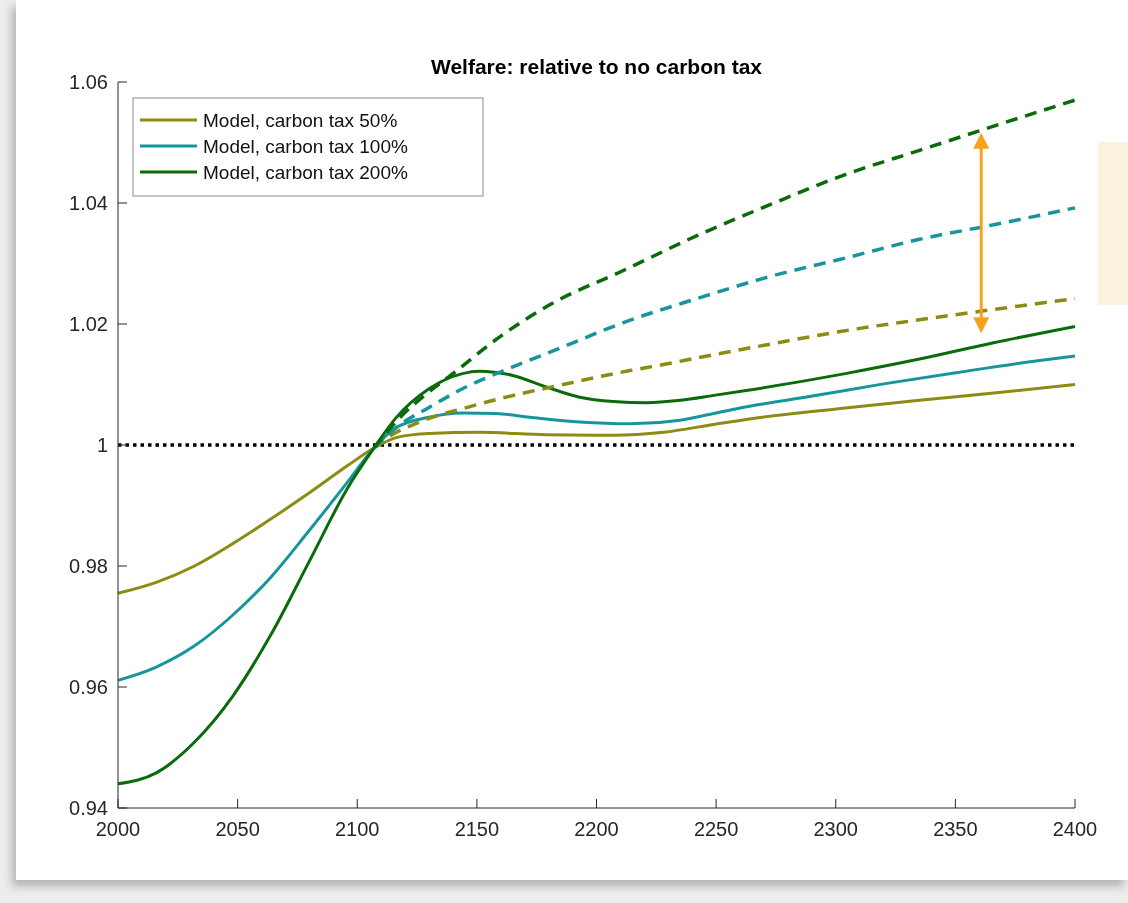  What do you see at coordinates (88, 808) in the screenshot?
I see `y-tick-label: 0.94` at bounding box center [88, 808].